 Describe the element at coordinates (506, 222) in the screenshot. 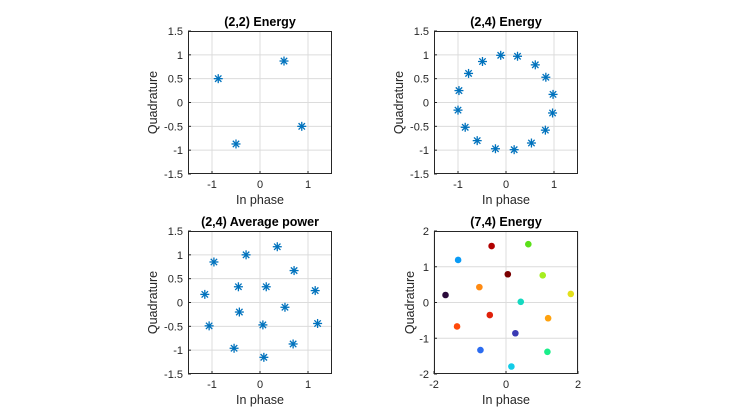

I see `subplot-title: (7,4) Energy` at that location.